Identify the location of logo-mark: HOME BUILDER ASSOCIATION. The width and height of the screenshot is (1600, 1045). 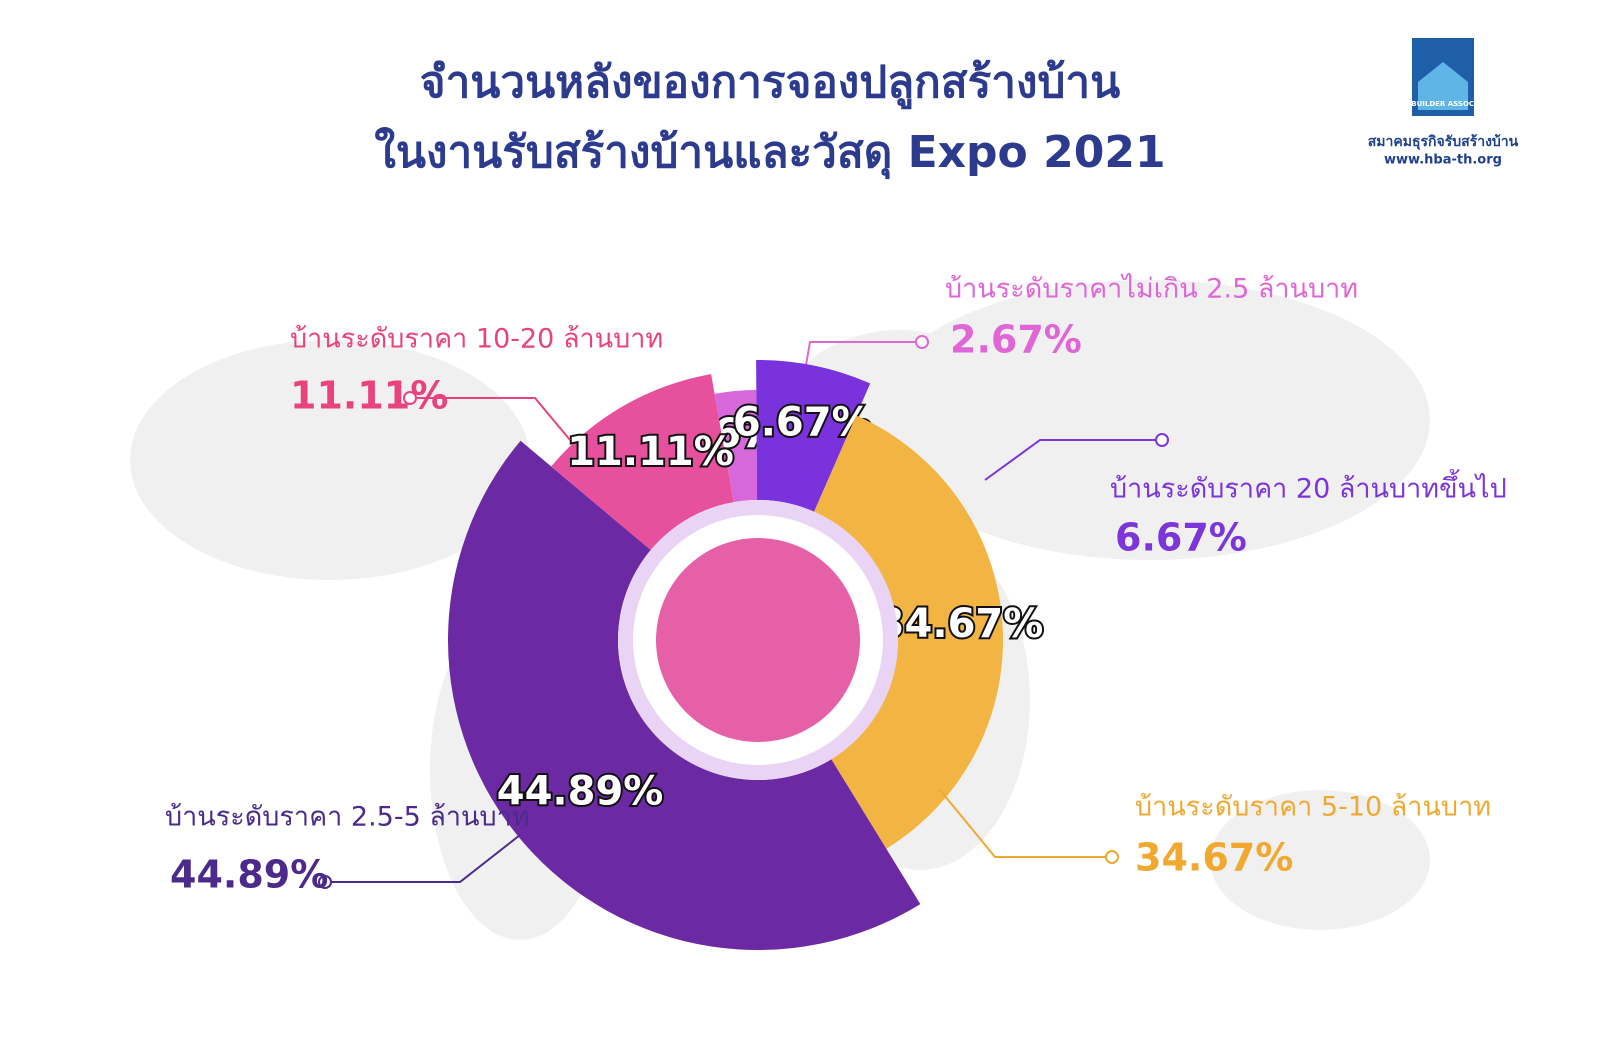
(1443, 104).